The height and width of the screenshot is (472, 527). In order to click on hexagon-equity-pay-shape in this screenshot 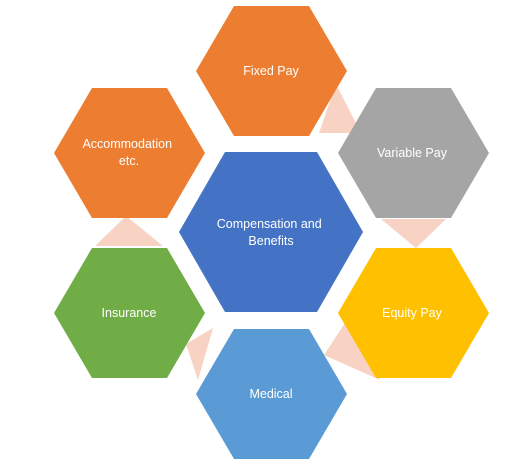, I will do `click(413, 313)`.